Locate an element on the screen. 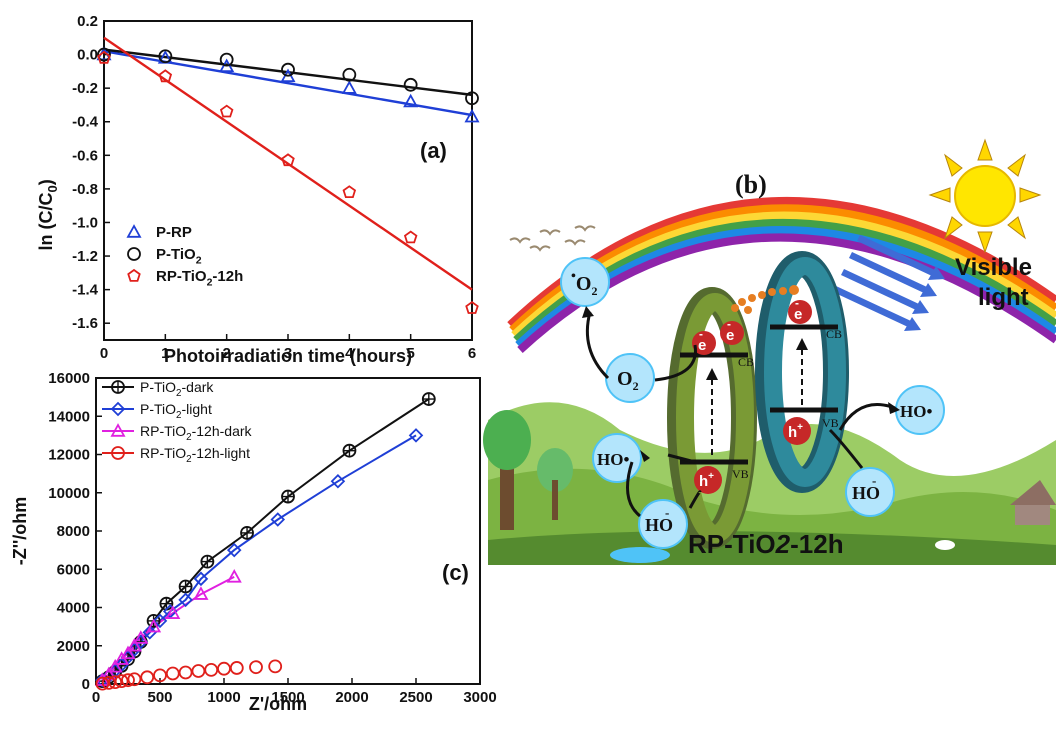  hydroxide-label-left: HO- is located at coordinates (659, 520).